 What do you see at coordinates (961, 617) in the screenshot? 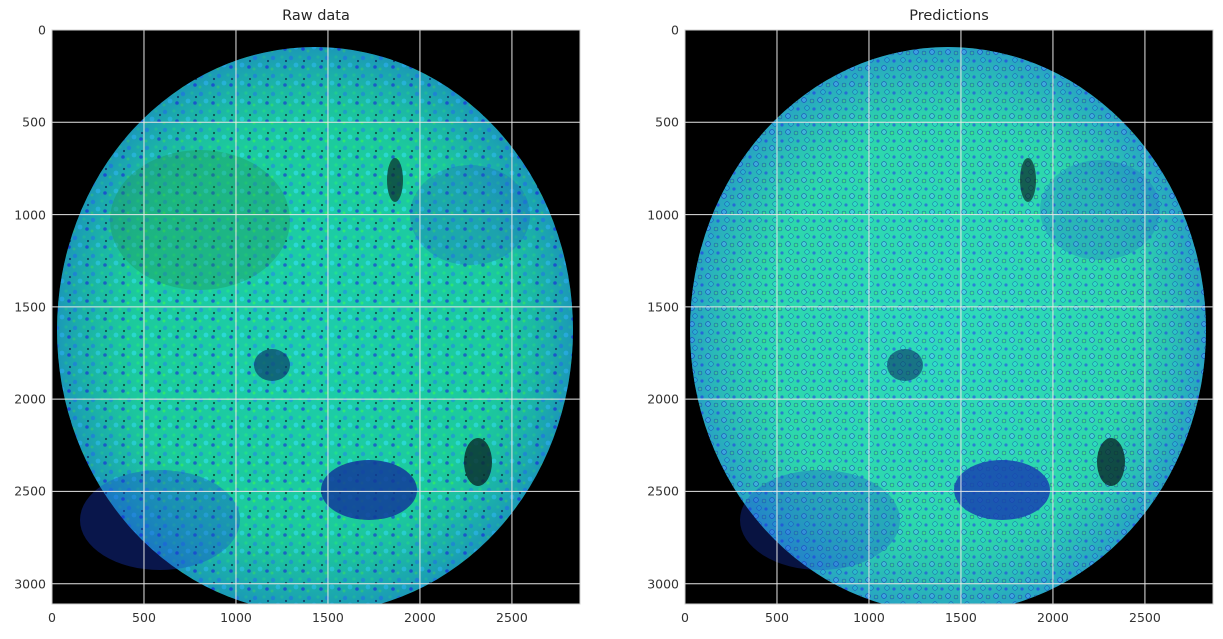
I see `pred-xtick-label: 1500` at bounding box center [961, 617].